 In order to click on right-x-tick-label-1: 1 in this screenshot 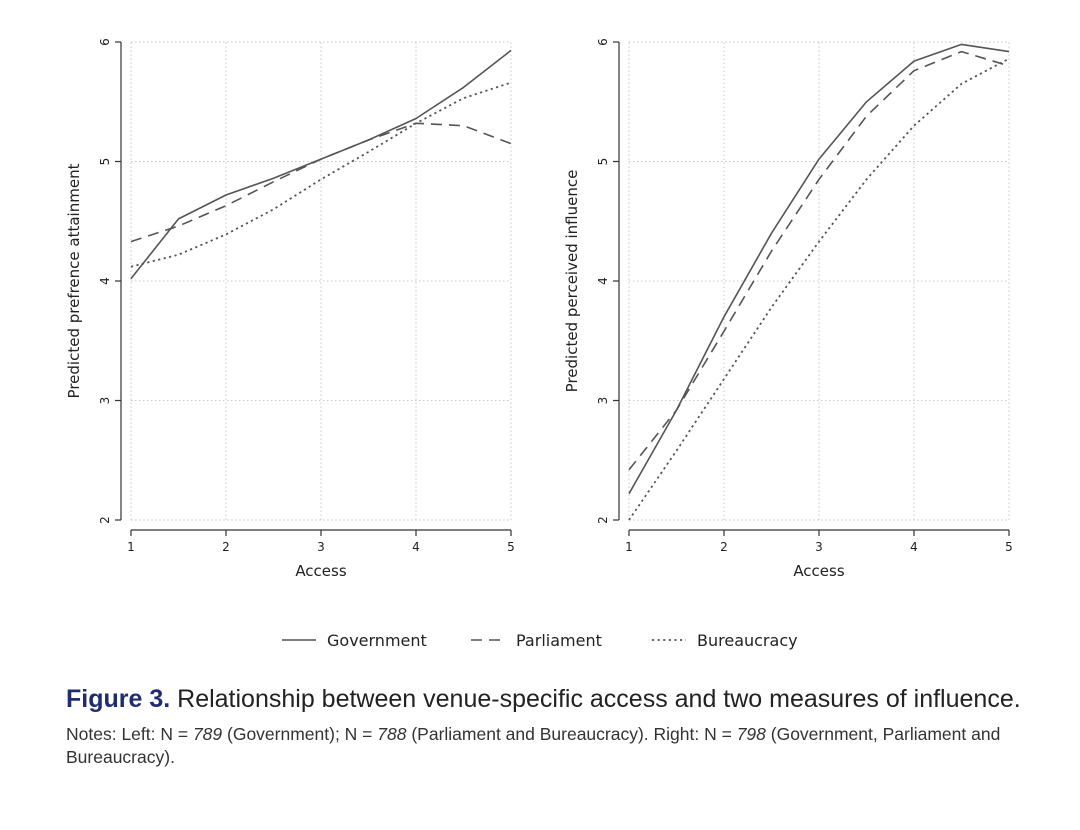, I will do `click(629, 547)`.